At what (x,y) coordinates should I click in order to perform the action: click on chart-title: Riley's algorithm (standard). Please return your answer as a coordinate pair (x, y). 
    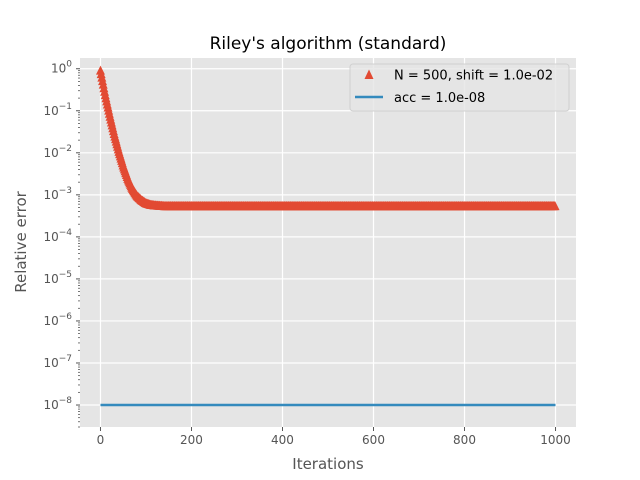
    Looking at the image, I should click on (328, 44).